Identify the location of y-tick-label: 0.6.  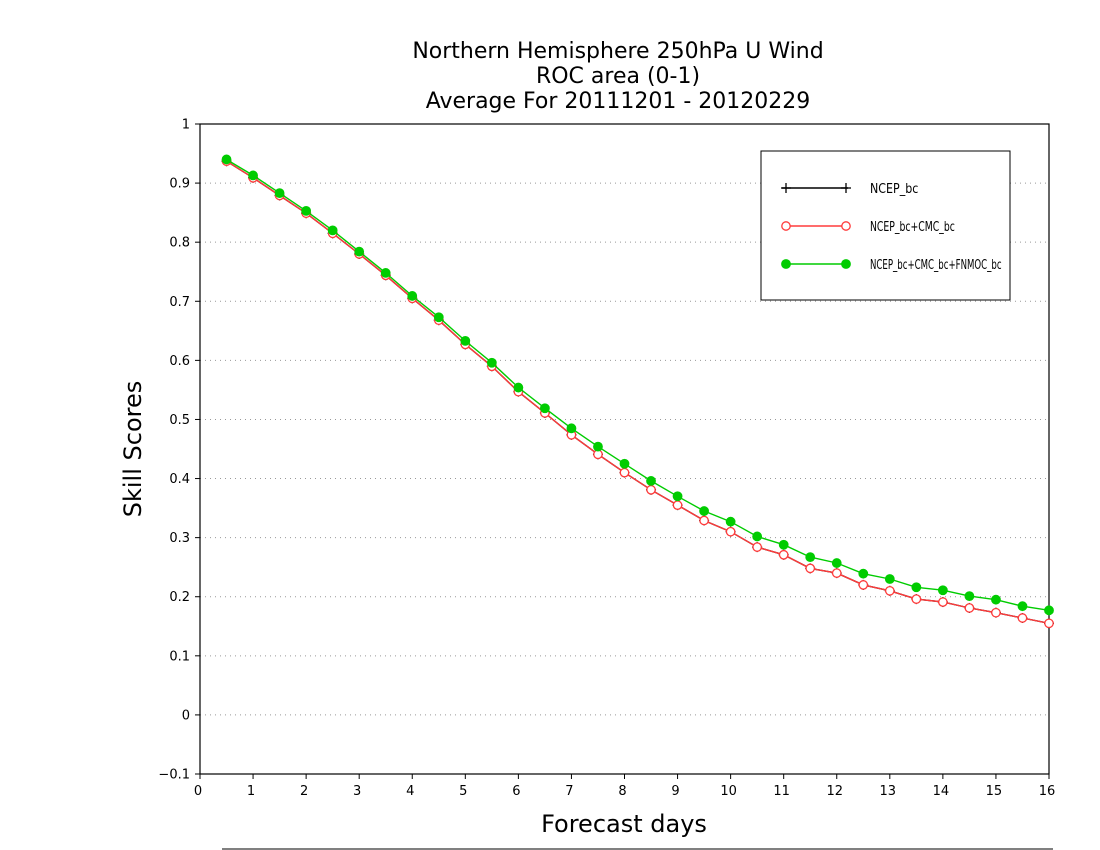
(179, 361).